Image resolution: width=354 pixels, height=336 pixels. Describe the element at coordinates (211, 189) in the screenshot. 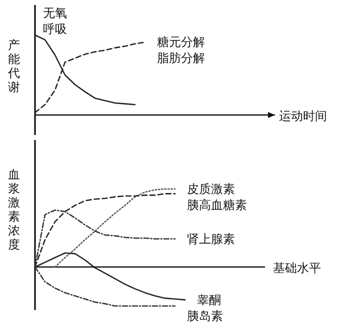

I see `series-label: 皮质激素` at that location.